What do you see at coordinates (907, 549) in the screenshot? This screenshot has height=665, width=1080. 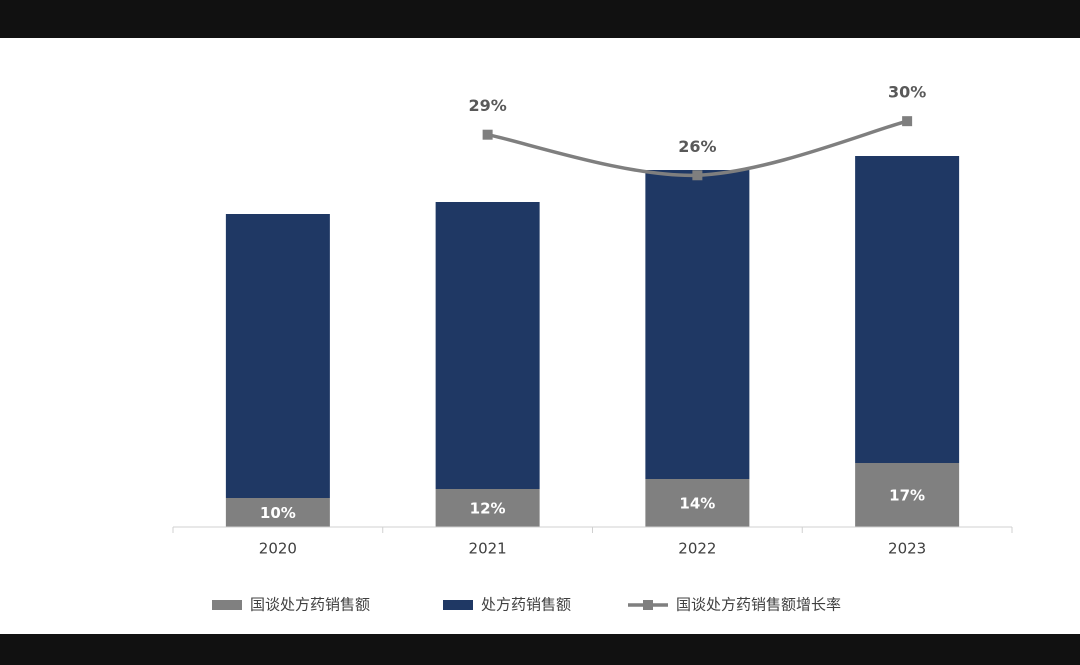 I see `x-tick-label: 2023` at bounding box center [907, 549].